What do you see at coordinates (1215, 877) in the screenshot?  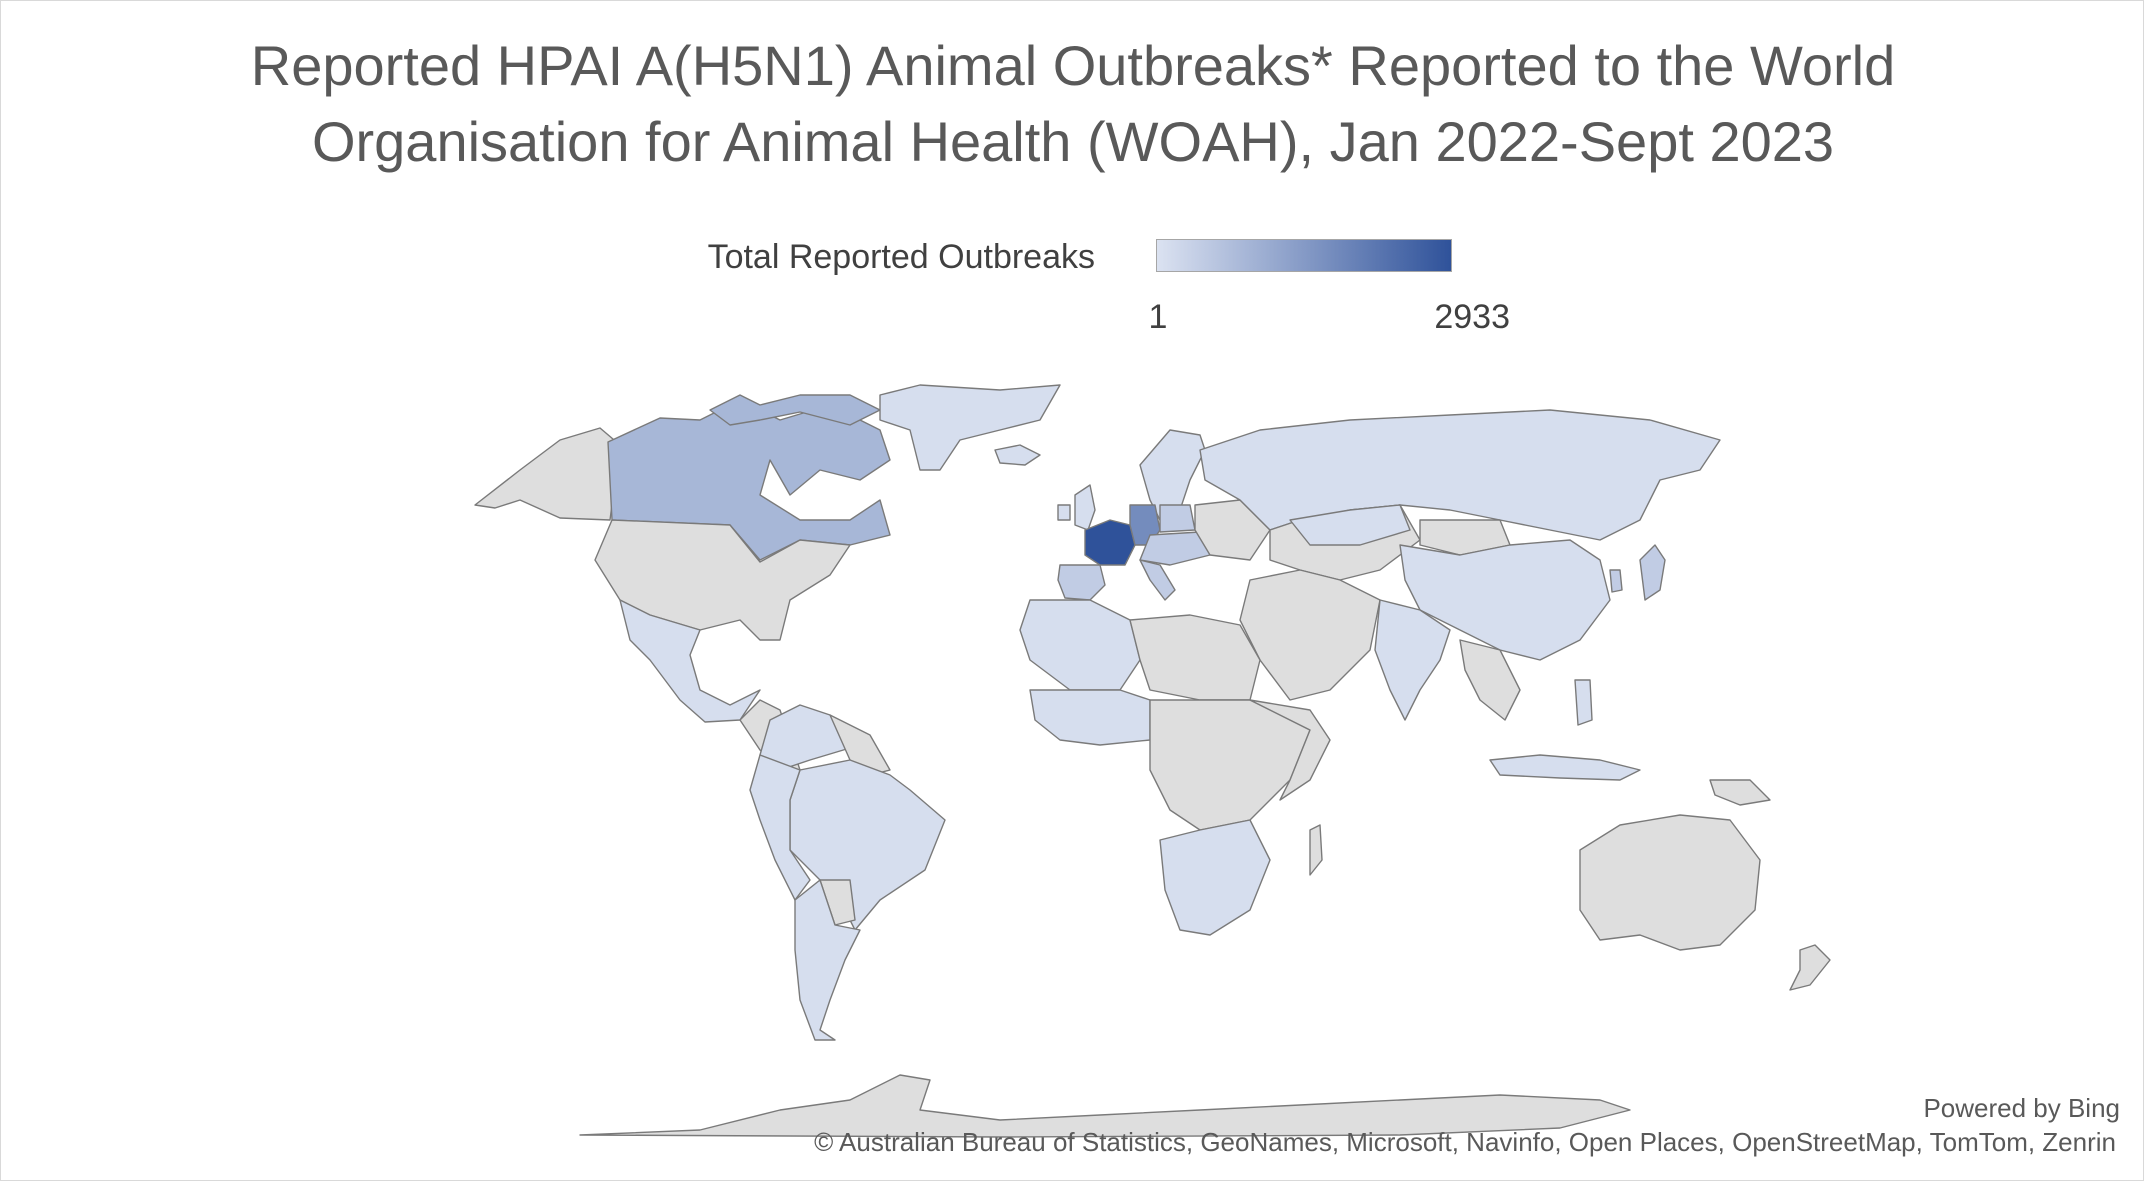 I see `region-southern-africa` at bounding box center [1215, 877].